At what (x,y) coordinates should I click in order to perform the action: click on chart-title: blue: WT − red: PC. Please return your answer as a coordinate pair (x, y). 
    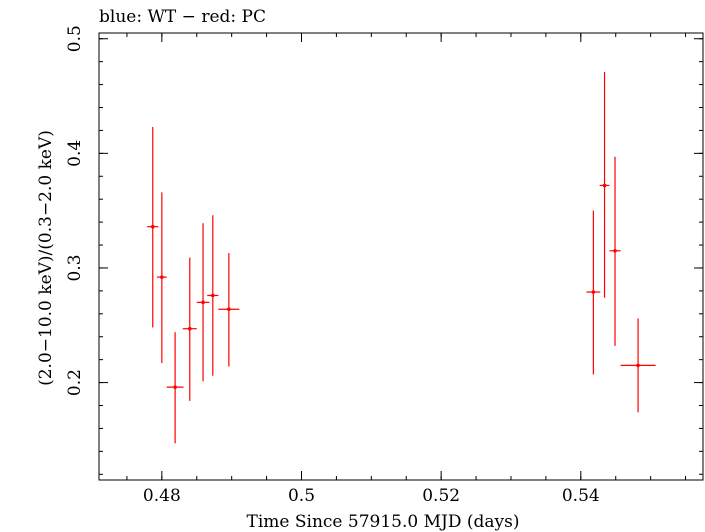
    Looking at the image, I should click on (182, 17).